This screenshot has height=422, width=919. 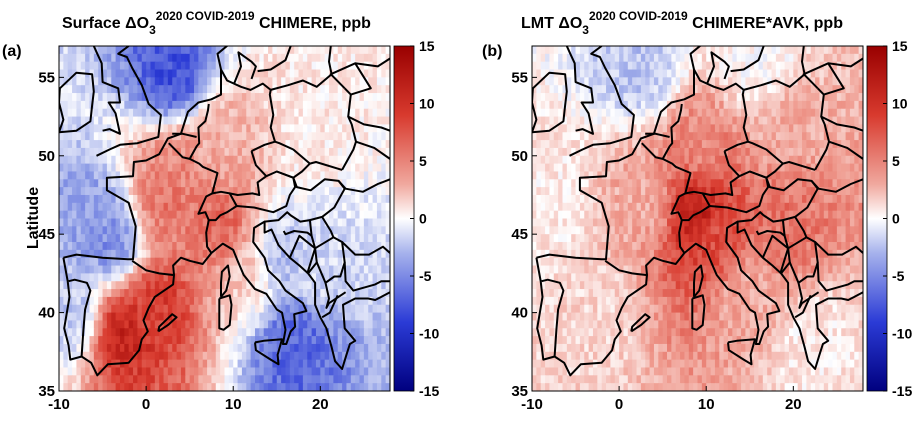 I want to click on y-tick-label: 35, so click(x=46, y=391).